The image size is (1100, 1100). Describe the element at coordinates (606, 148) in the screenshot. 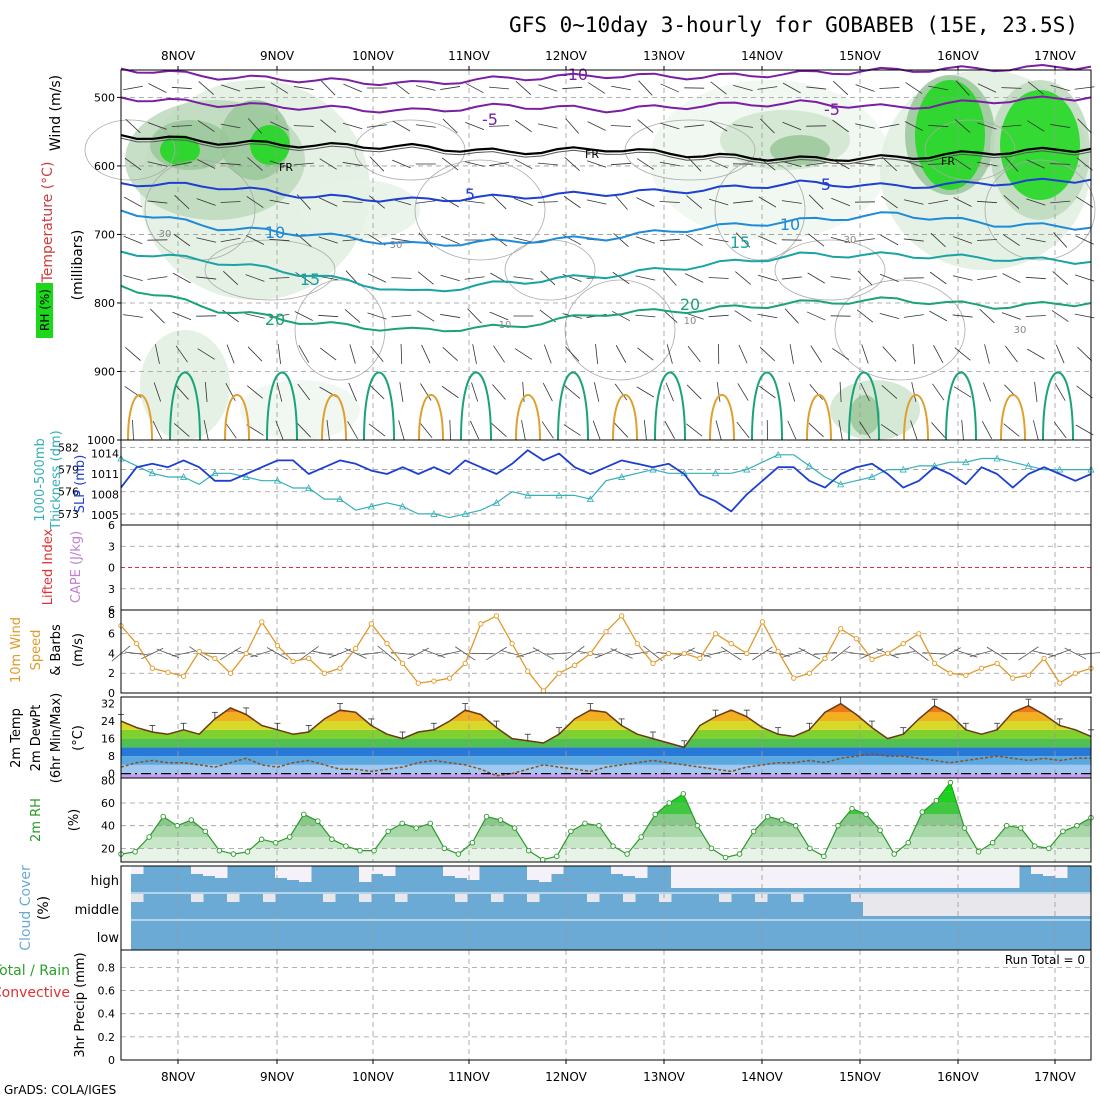

I see `isotherm-FR` at that location.